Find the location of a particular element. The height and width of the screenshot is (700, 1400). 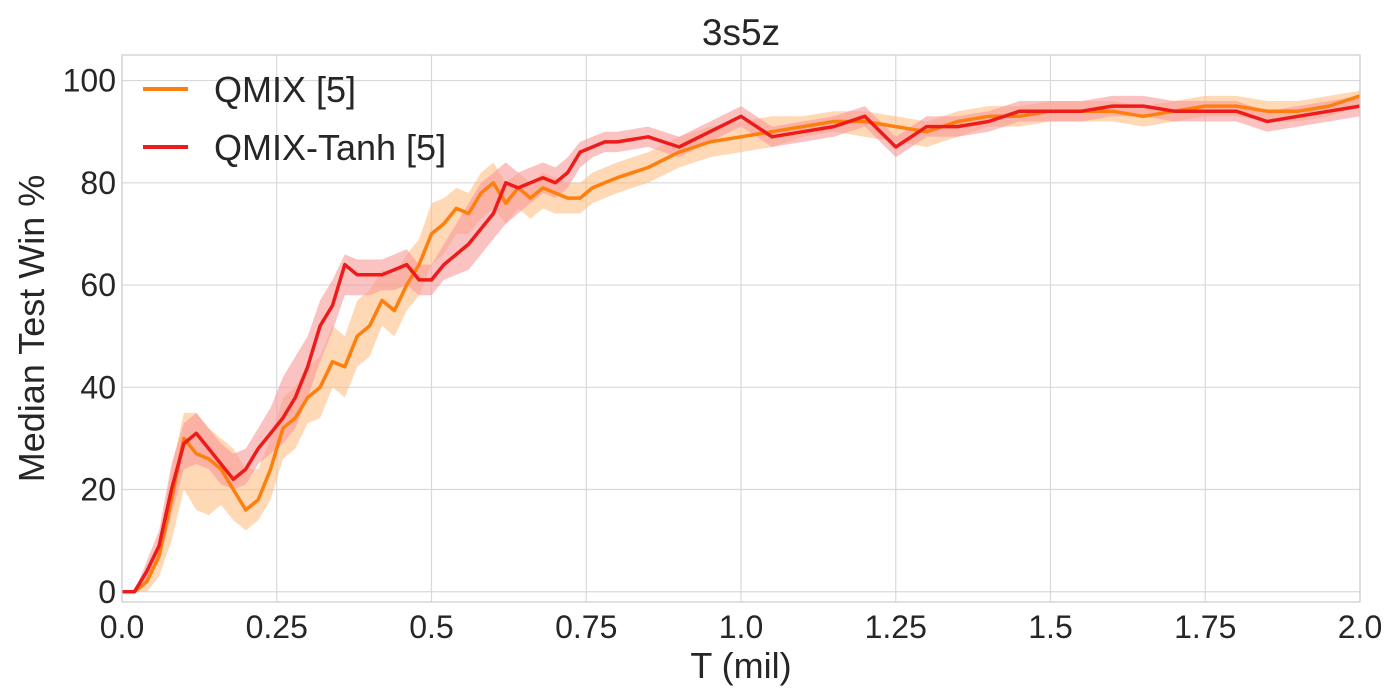

x-tick-label: 1.25 is located at coordinates (896, 627).